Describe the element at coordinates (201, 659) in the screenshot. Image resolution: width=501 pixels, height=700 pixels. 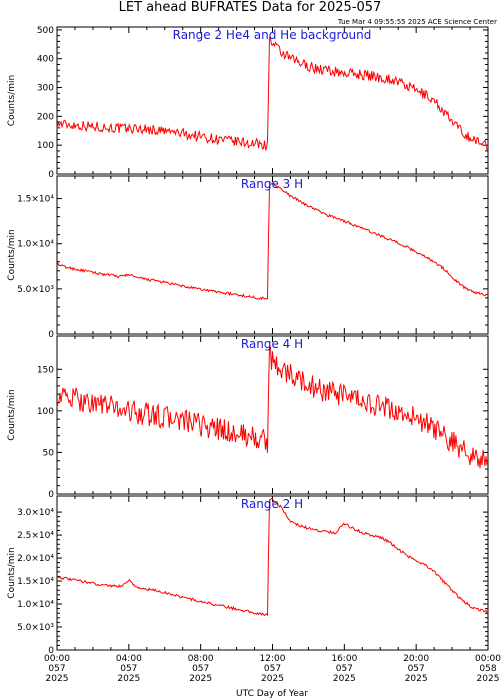
I see `x-tick-label: 08:00` at that location.